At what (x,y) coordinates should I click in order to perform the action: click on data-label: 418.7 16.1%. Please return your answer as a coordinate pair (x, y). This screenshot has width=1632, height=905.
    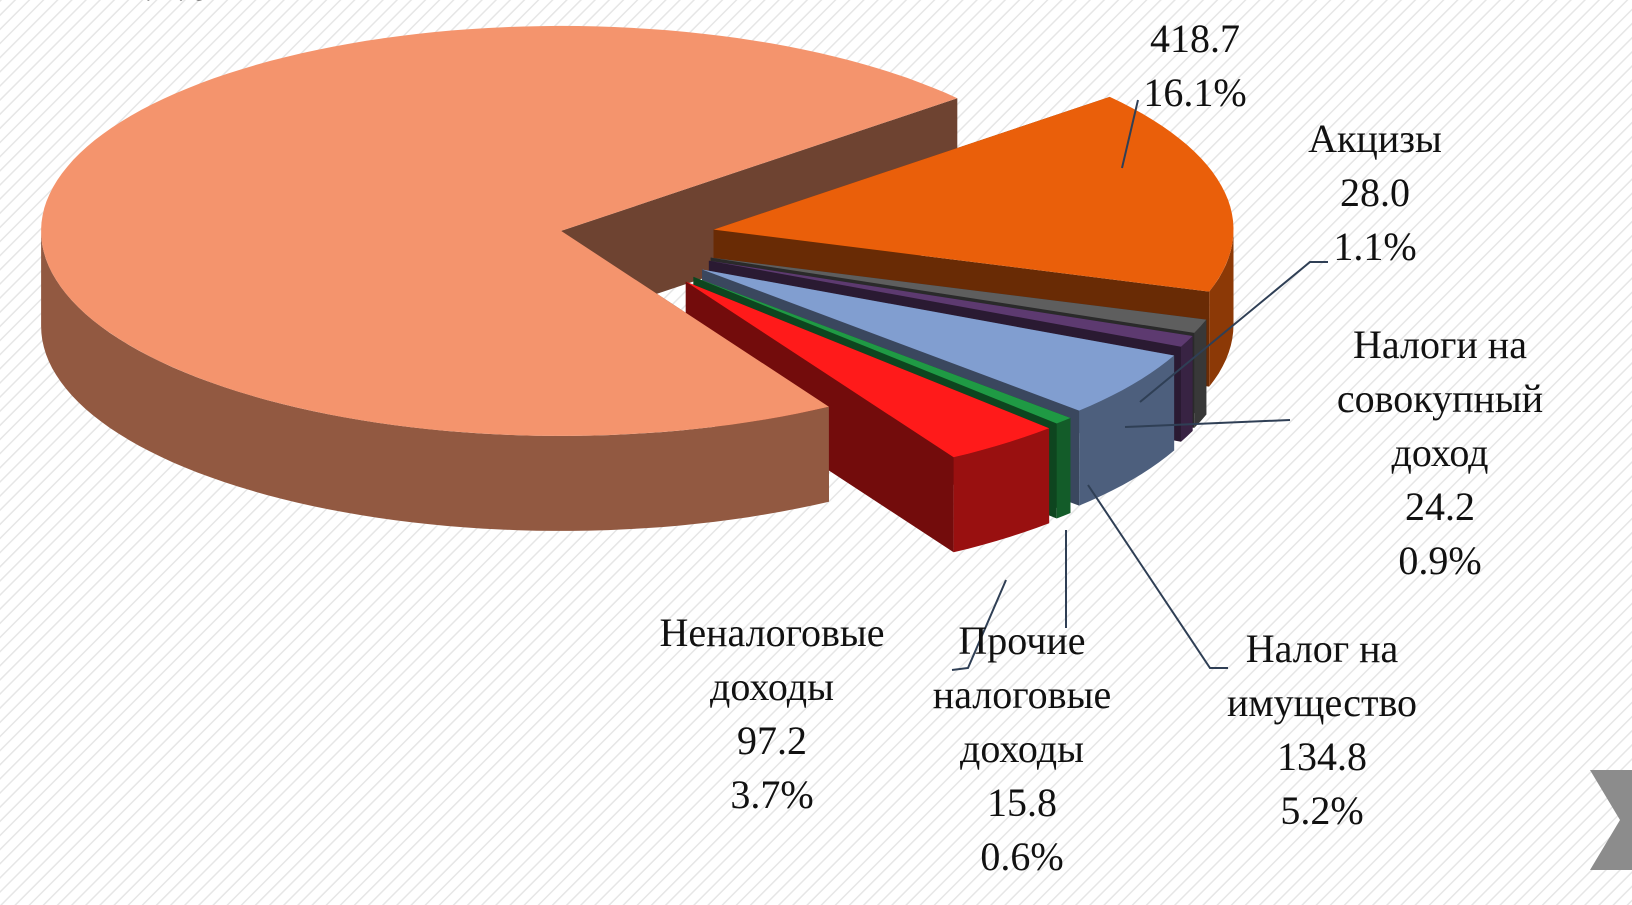
    Looking at the image, I should click on (1195, 66).